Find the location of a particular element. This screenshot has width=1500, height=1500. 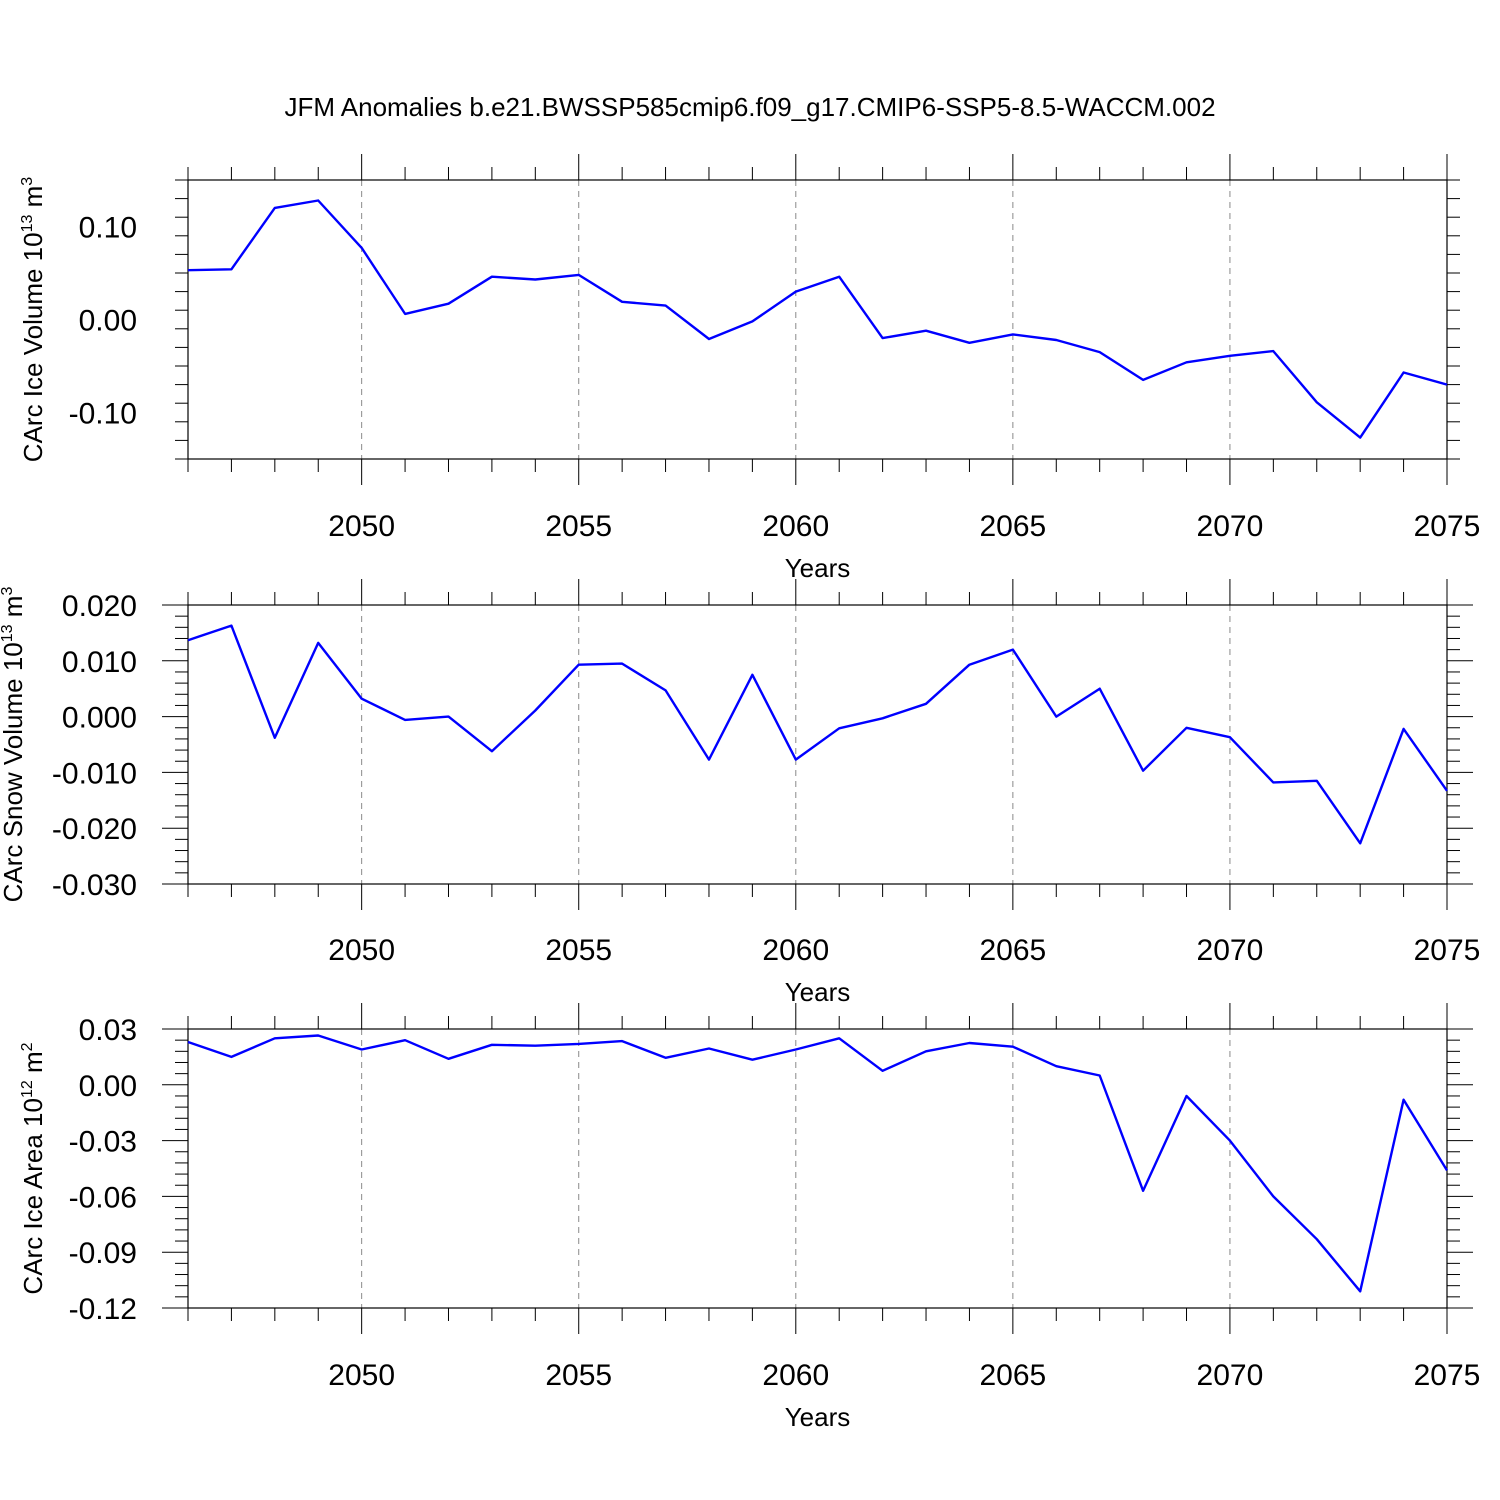

y-axis-label: CArc Snow Volume 1013 m3 is located at coordinates (14, 745).